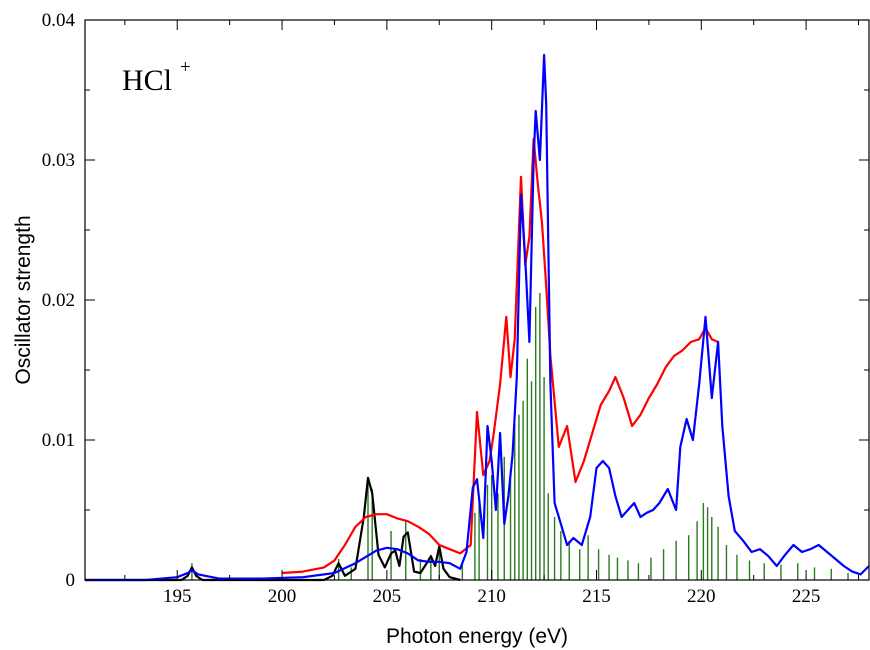 The image size is (870, 650). Describe the element at coordinates (491, 596) in the screenshot. I see `x-tick-label: 210` at that location.